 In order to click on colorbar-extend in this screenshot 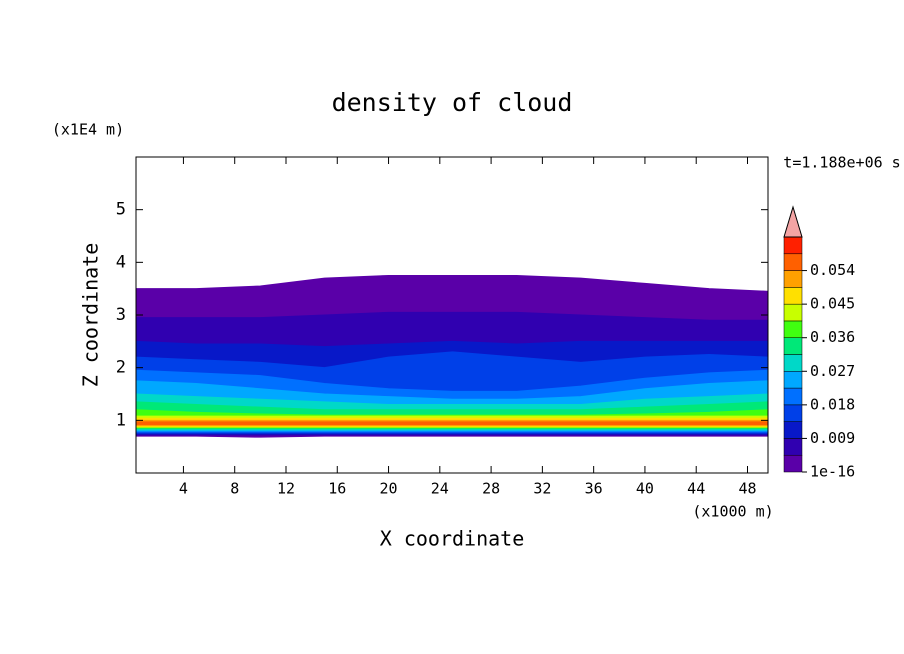, I will do `click(793, 221)`.